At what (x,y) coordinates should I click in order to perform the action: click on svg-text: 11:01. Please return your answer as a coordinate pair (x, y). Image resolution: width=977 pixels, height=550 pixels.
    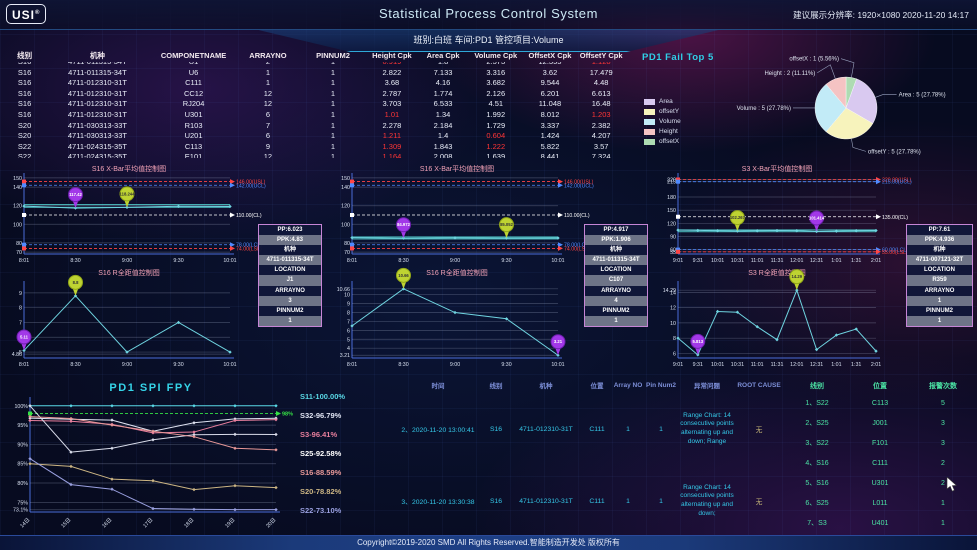
    Looking at the image, I should click on (757, 261).